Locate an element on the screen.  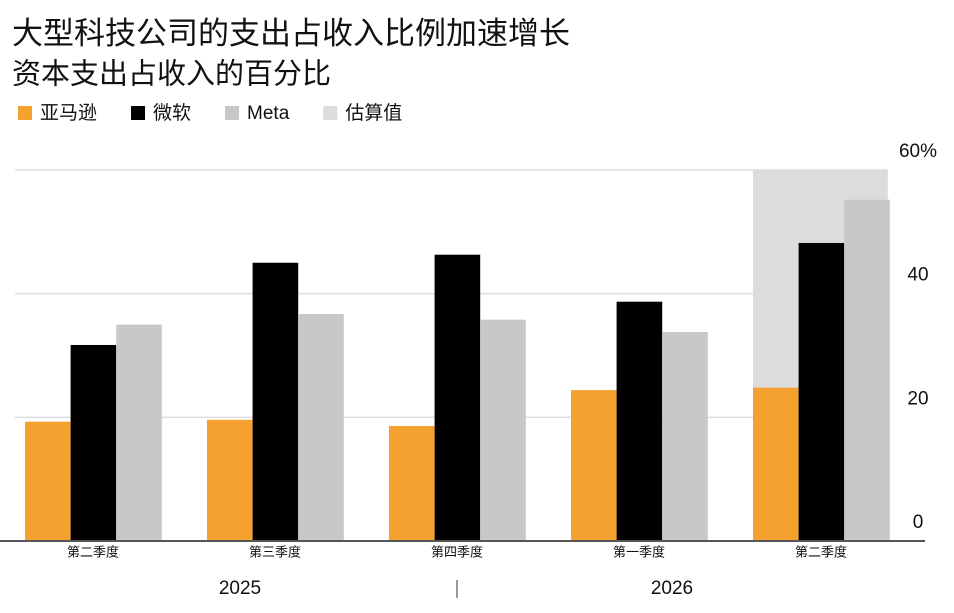
x-tick-label: 第三季度 is located at coordinates (275, 551).